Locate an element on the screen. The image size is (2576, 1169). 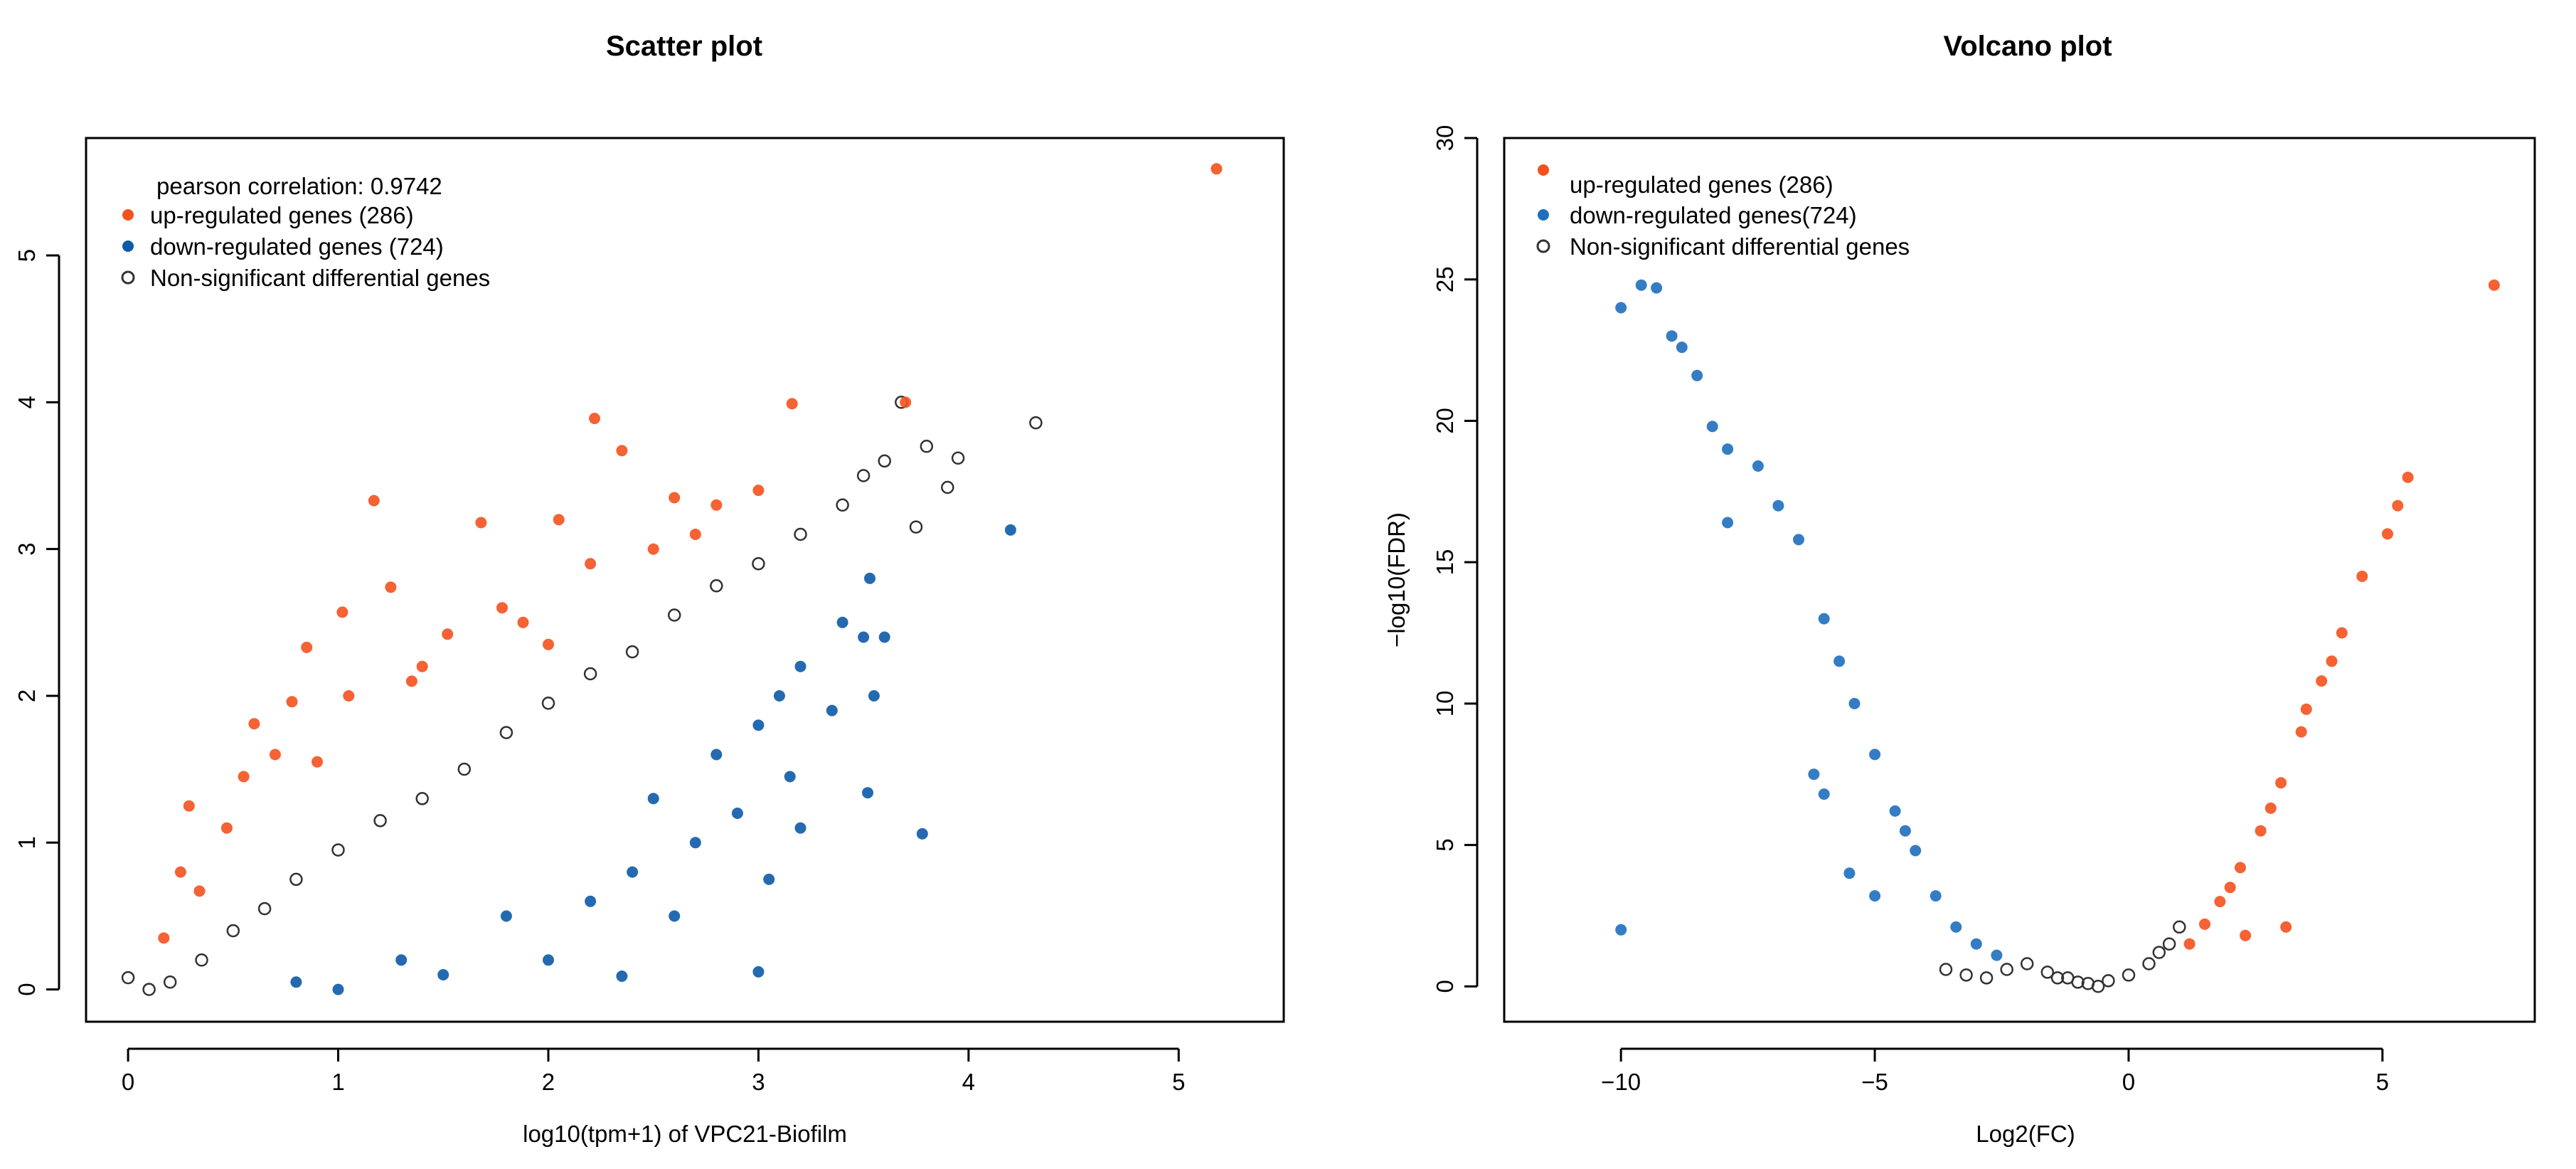
volcano-plot-y-label: −log10(FDR) is located at coordinates (1396, 579).